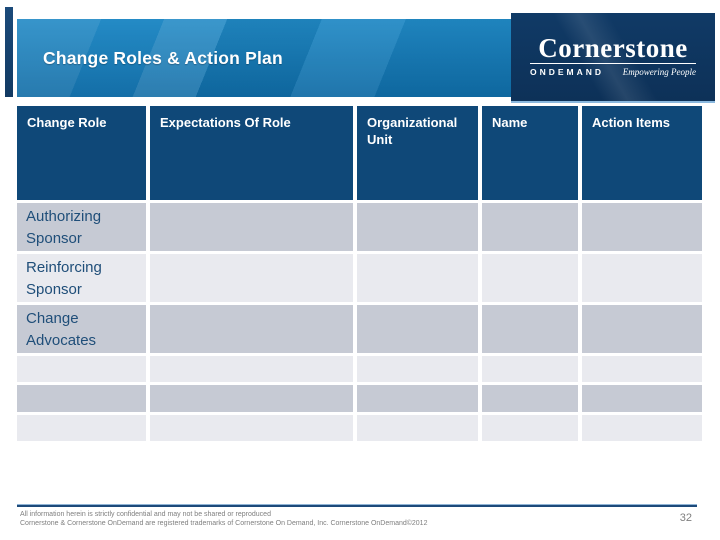 Image resolution: width=720 pixels, height=540 pixels. I want to click on column-header-expectations: Expectations Of Role, so click(251, 153).